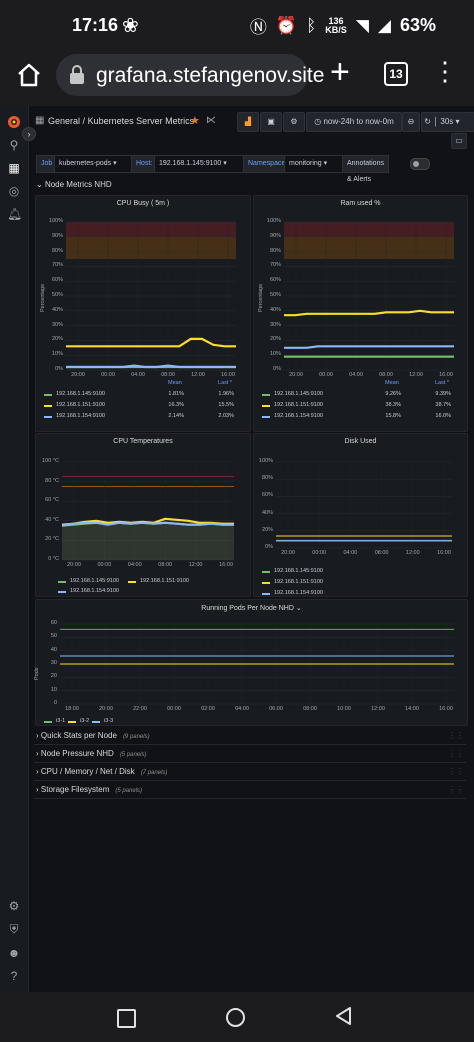 The height and width of the screenshot is (1042, 474). What do you see at coordinates (443, 405) in the screenshot?
I see `legend-last: 38.7%` at bounding box center [443, 405].